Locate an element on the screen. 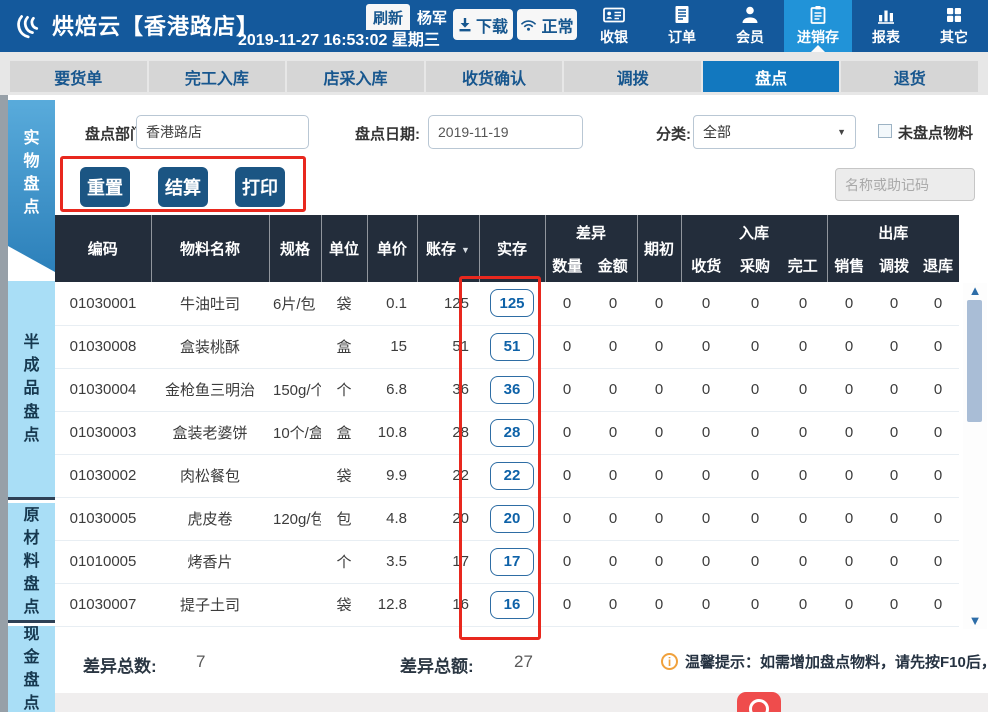 The height and width of the screenshot is (712, 988). top-navigation: 收银 订单 会员 进销存 报表 其它 is located at coordinates (784, 26).